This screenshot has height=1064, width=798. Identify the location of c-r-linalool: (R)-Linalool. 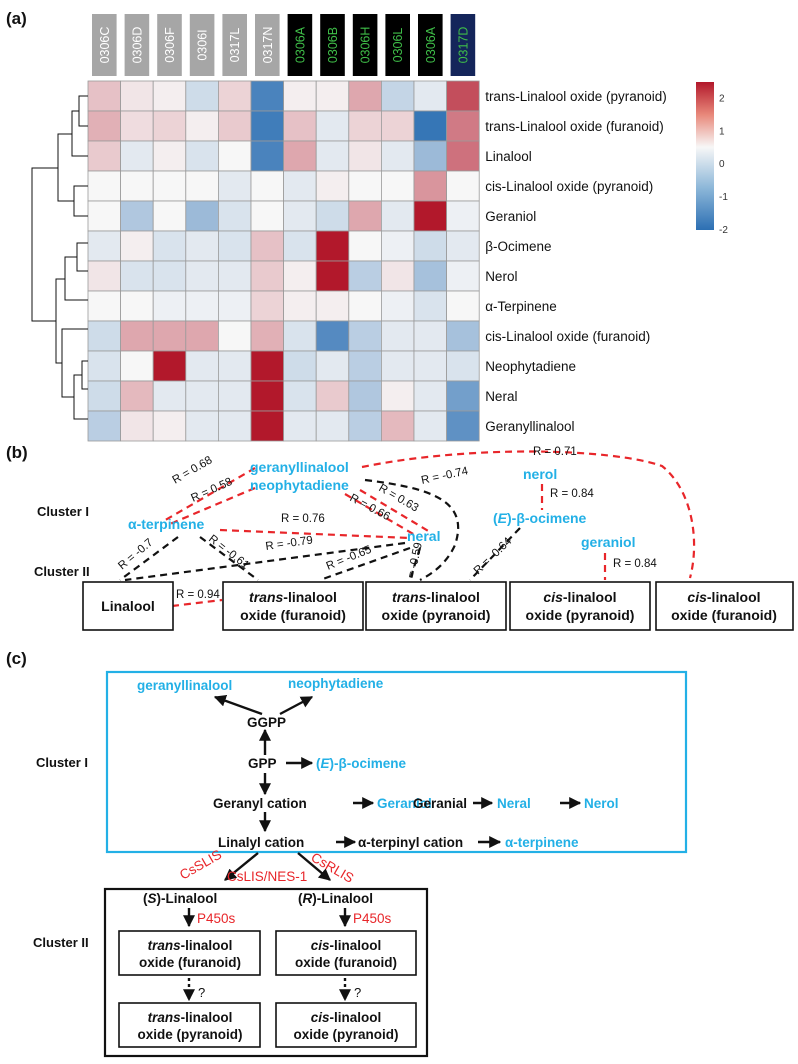
(335, 898).